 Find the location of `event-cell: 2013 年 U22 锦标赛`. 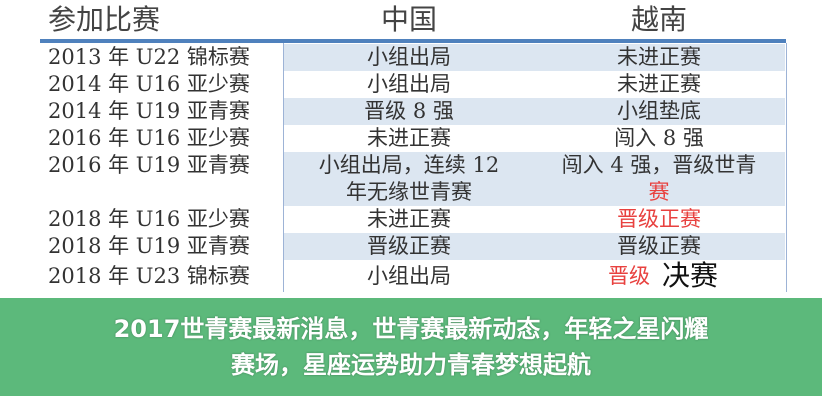

event-cell: 2013 年 U22 锦标赛 is located at coordinates (149, 57).